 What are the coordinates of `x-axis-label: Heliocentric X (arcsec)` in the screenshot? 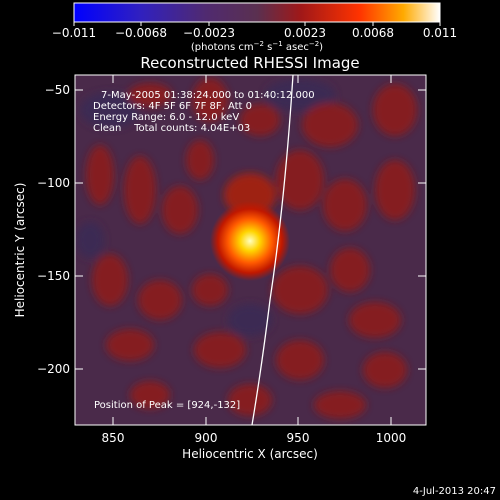 It's located at (250, 454).